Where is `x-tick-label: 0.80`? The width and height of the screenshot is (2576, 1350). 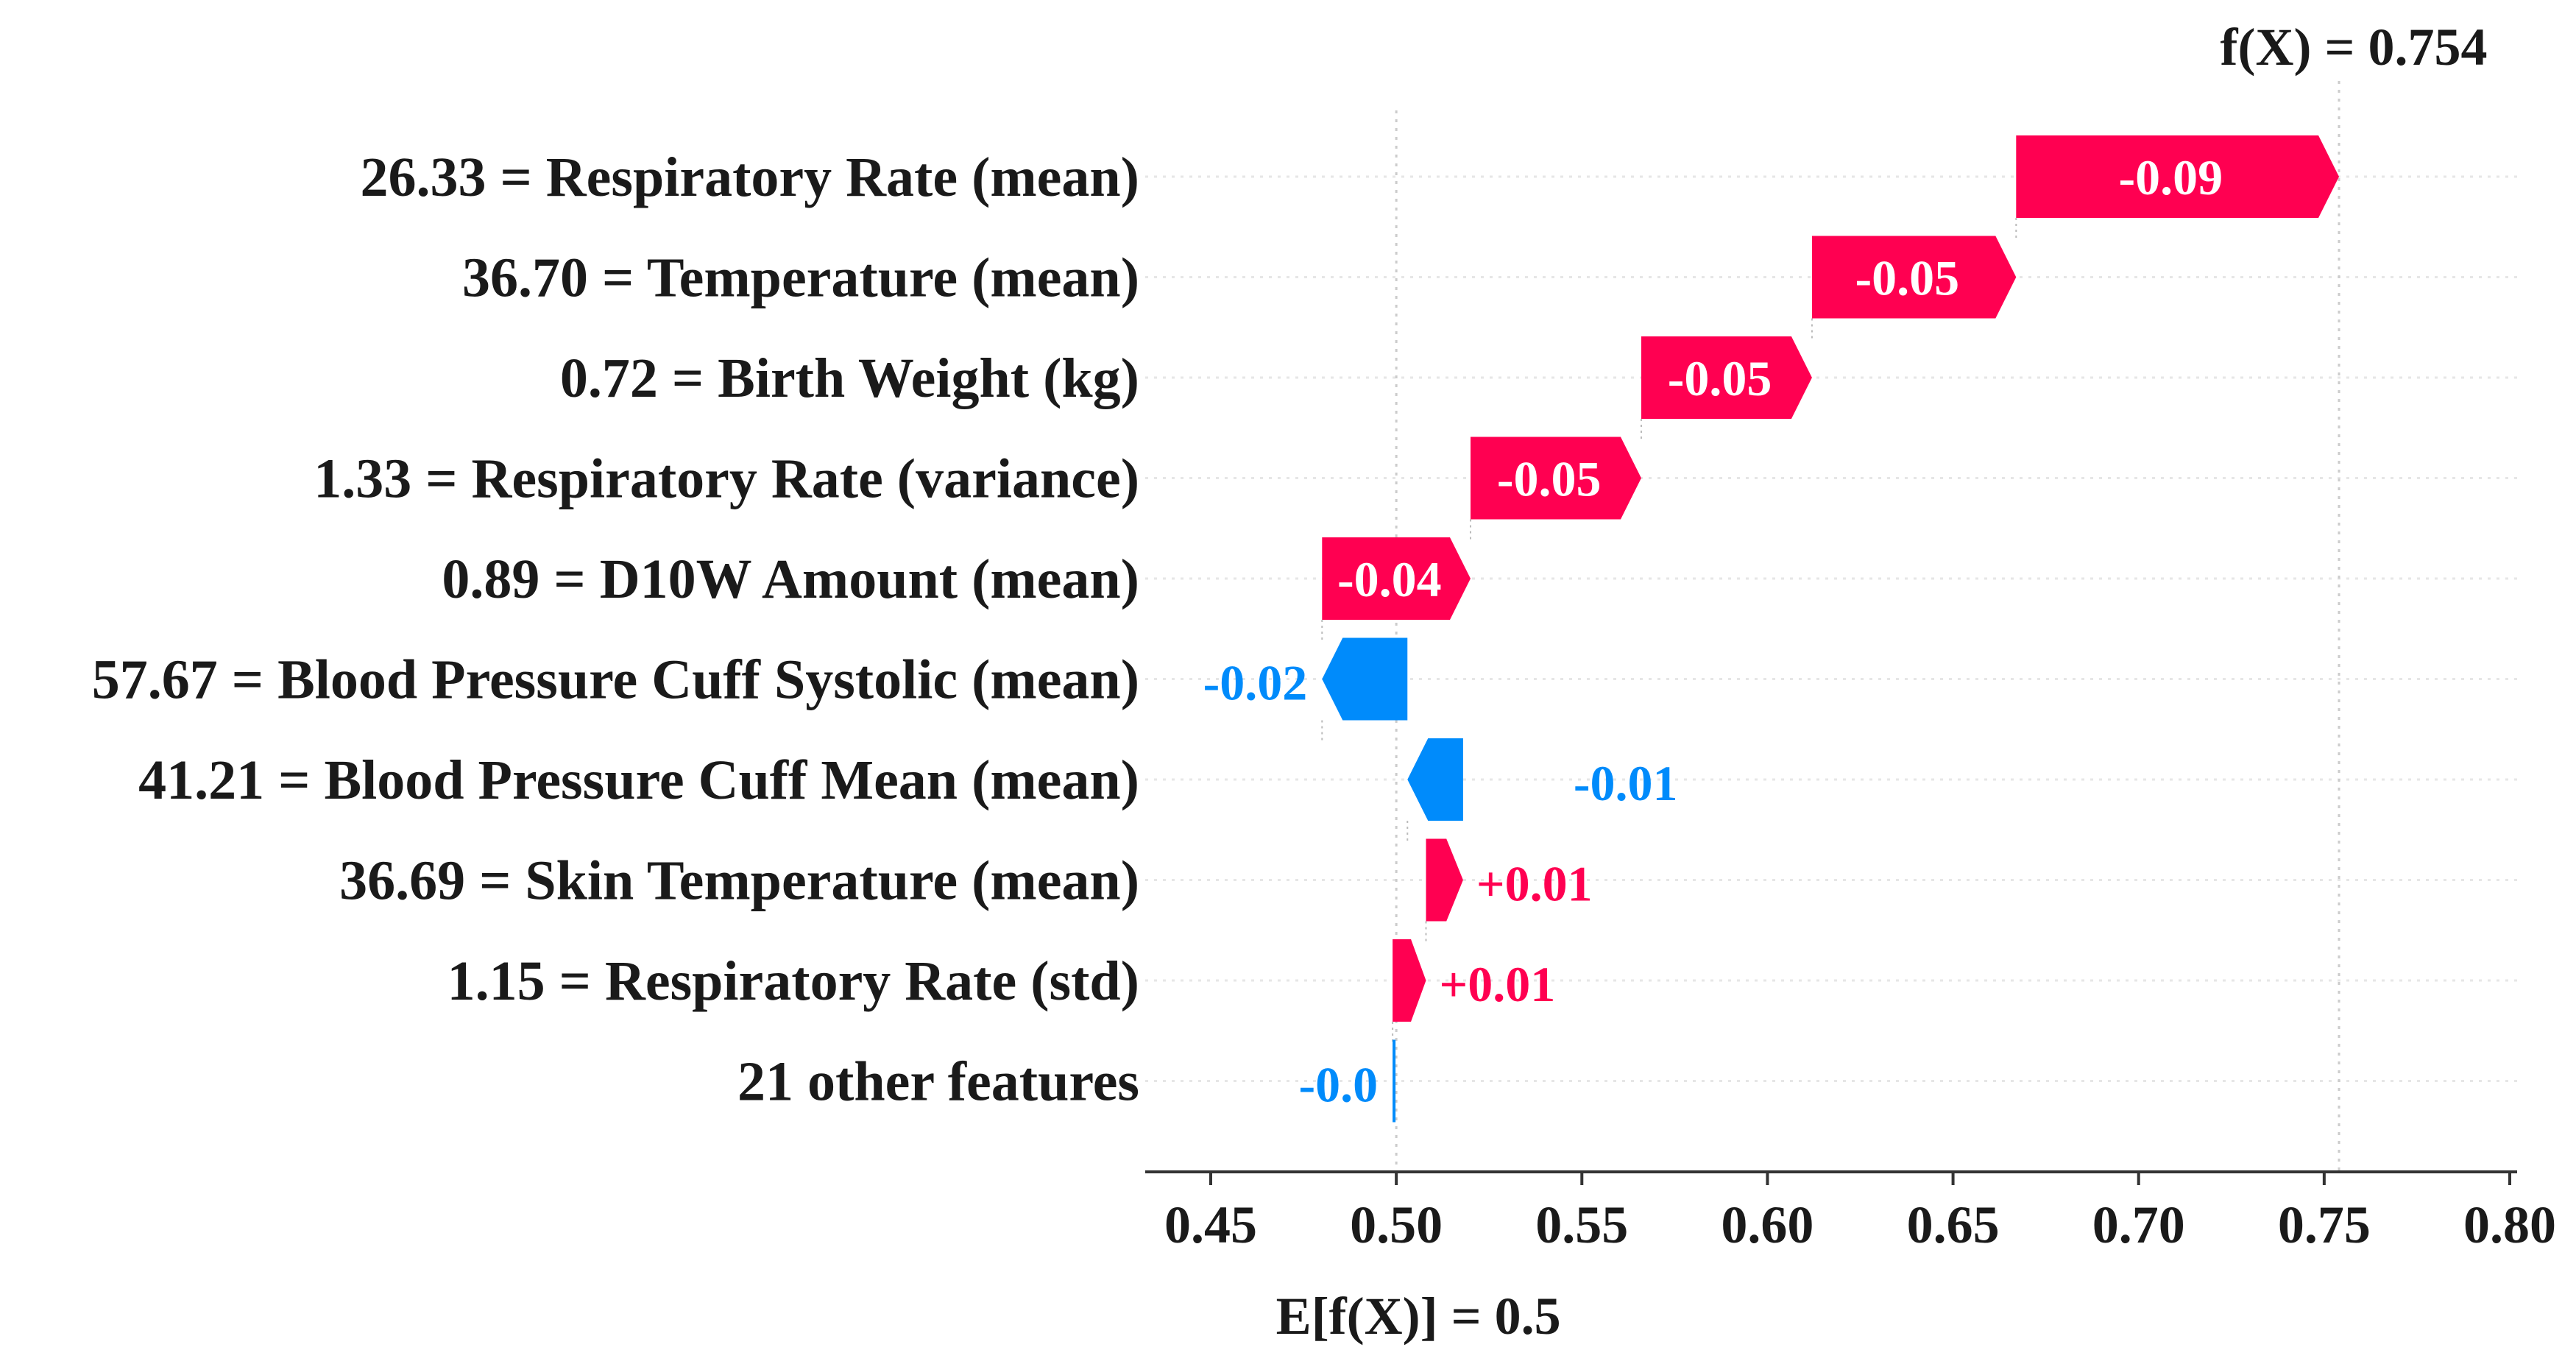
x-tick-label: 0.80 is located at coordinates (2509, 1224).